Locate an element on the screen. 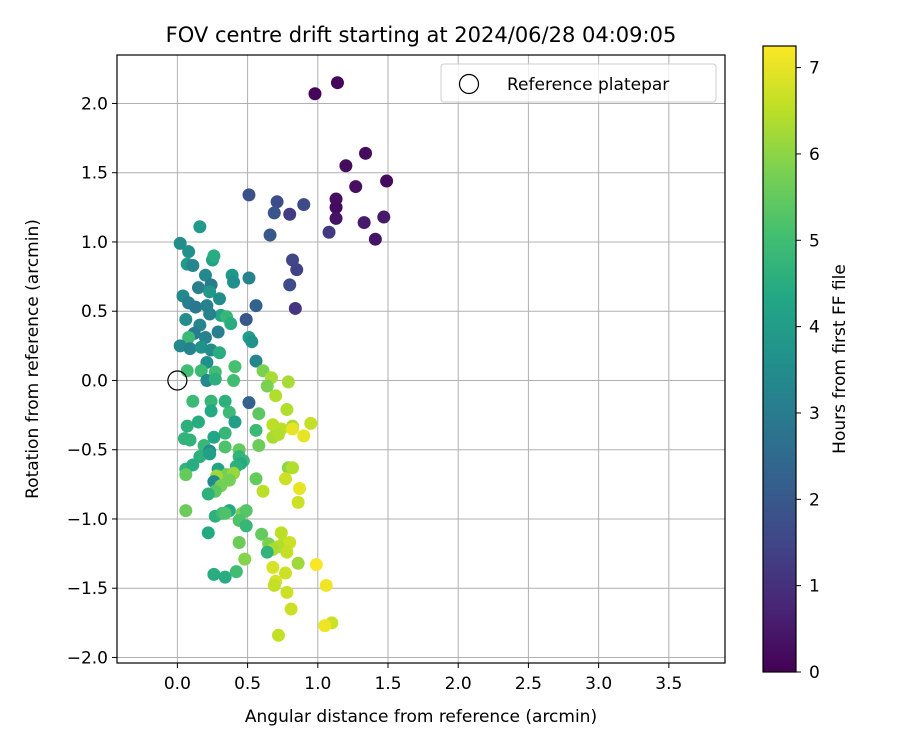 Image resolution: width=900 pixels, height=750 pixels. colorbar-label: Hours from first FF file is located at coordinates (840, 359).